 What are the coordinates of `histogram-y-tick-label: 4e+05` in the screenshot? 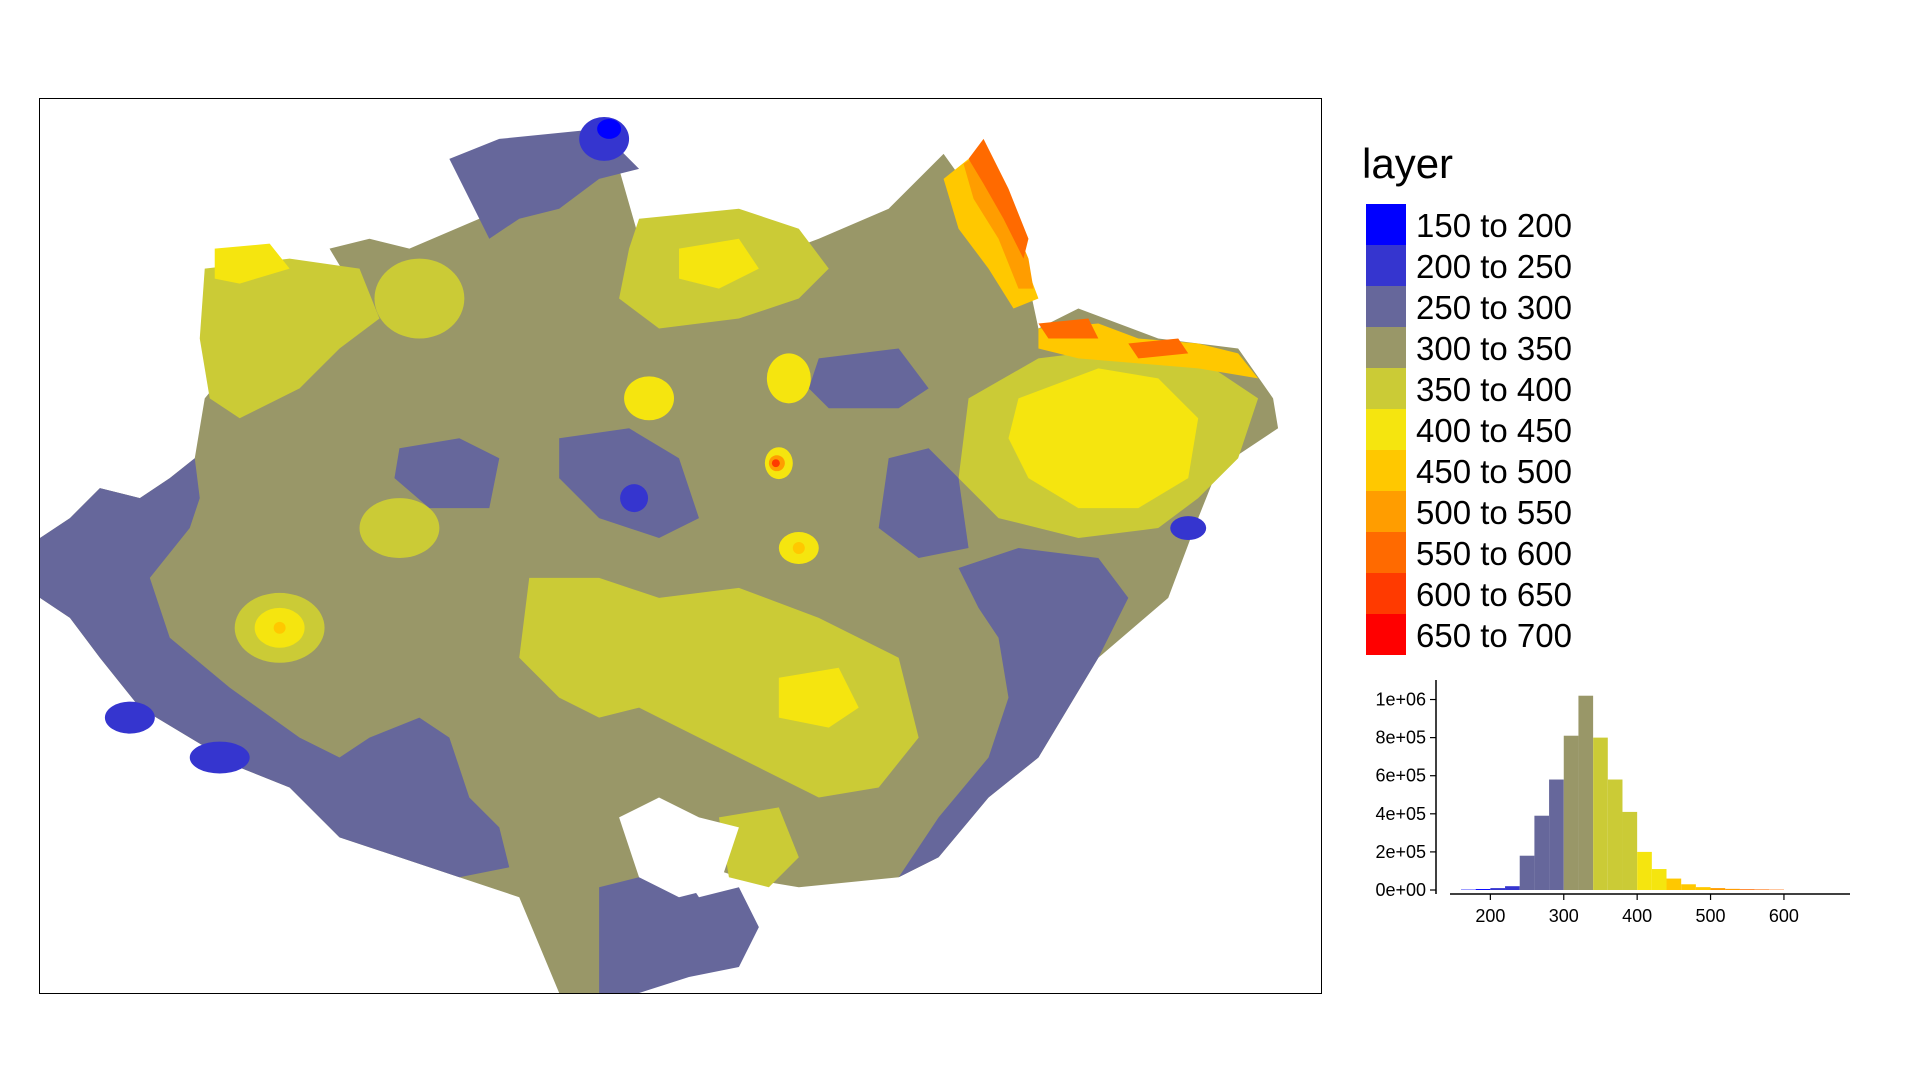 It's located at (1400, 814).